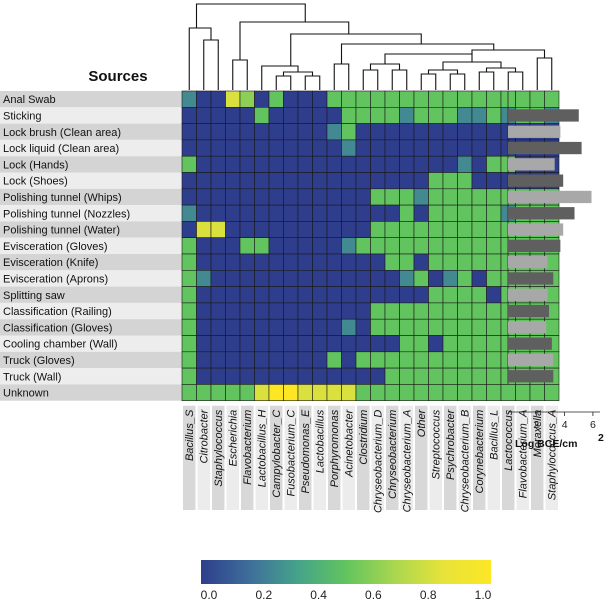  What do you see at coordinates (29, 100) in the screenshot?
I see `row-label: Anal Swab` at bounding box center [29, 100].